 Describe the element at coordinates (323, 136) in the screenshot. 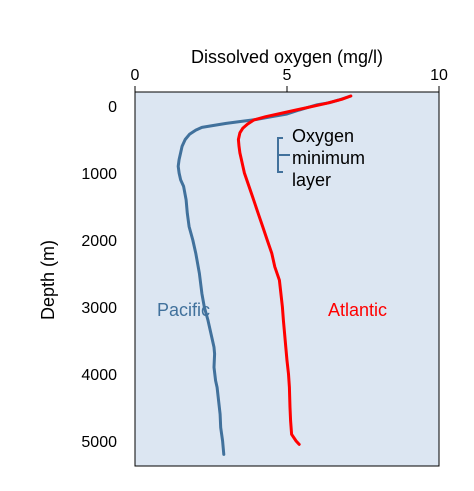

I see `oxygen-minimum-label-line1: Oxygen` at that location.